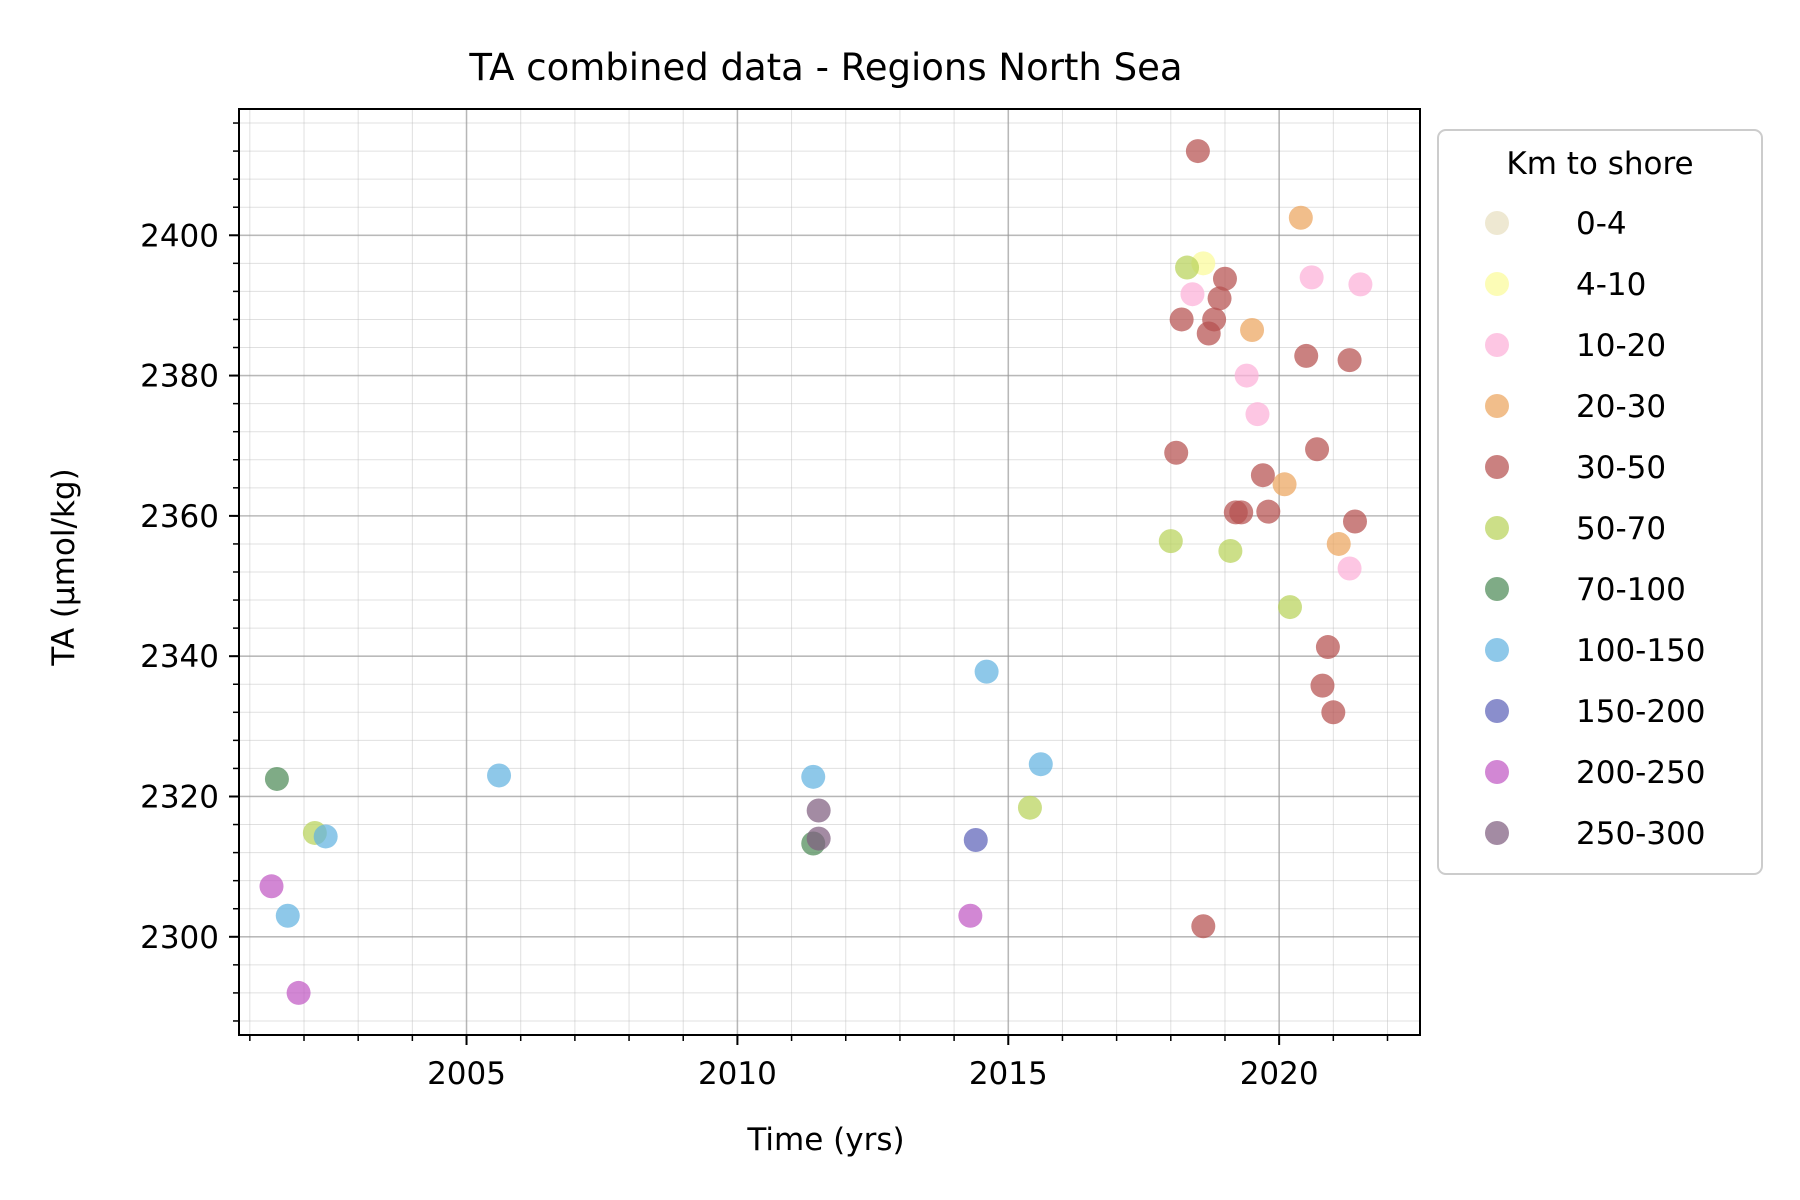  What do you see at coordinates (179, 377) in the screenshot?
I see `y-tick-label: 2380` at bounding box center [179, 377].